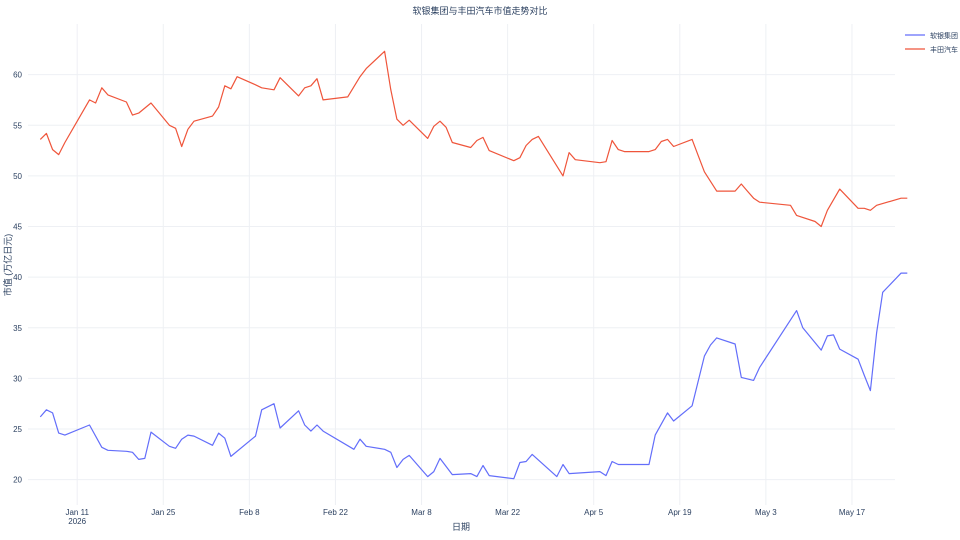 The image size is (960, 540). What do you see at coordinates (680, 512) in the screenshot?
I see `x-tick-label: Apr 19` at bounding box center [680, 512].